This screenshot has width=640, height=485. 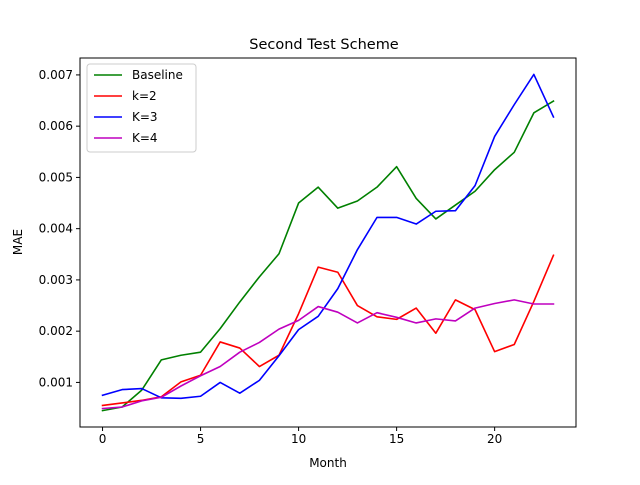 I want to click on x-tick-label: 5, so click(x=201, y=439).